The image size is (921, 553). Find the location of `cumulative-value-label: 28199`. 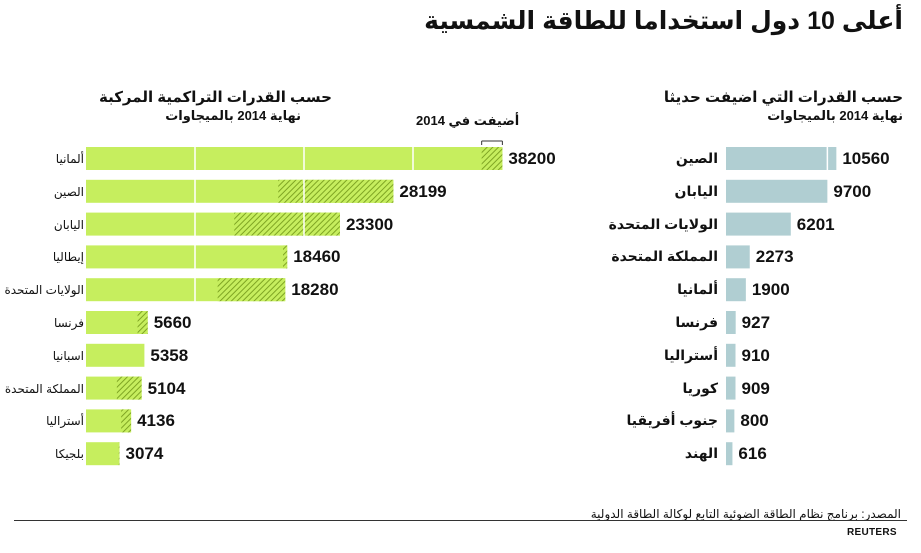

cumulative-value-label: 28199 is located at coordinates (423, 191).